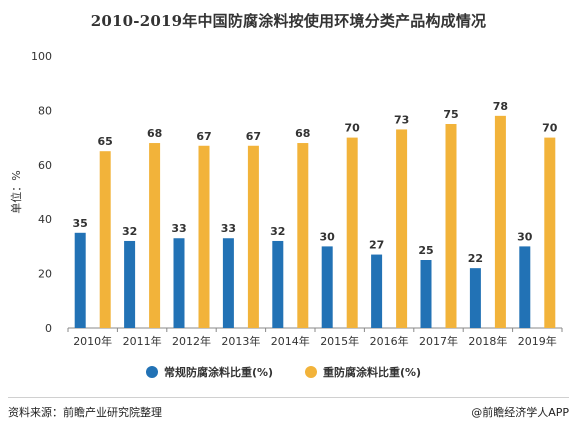 This screenshot has height=429, width=577. What do you see at coordinates (500, 106) in the screenshot?
I see `data-label: 78` at bounding box center [500, 106].